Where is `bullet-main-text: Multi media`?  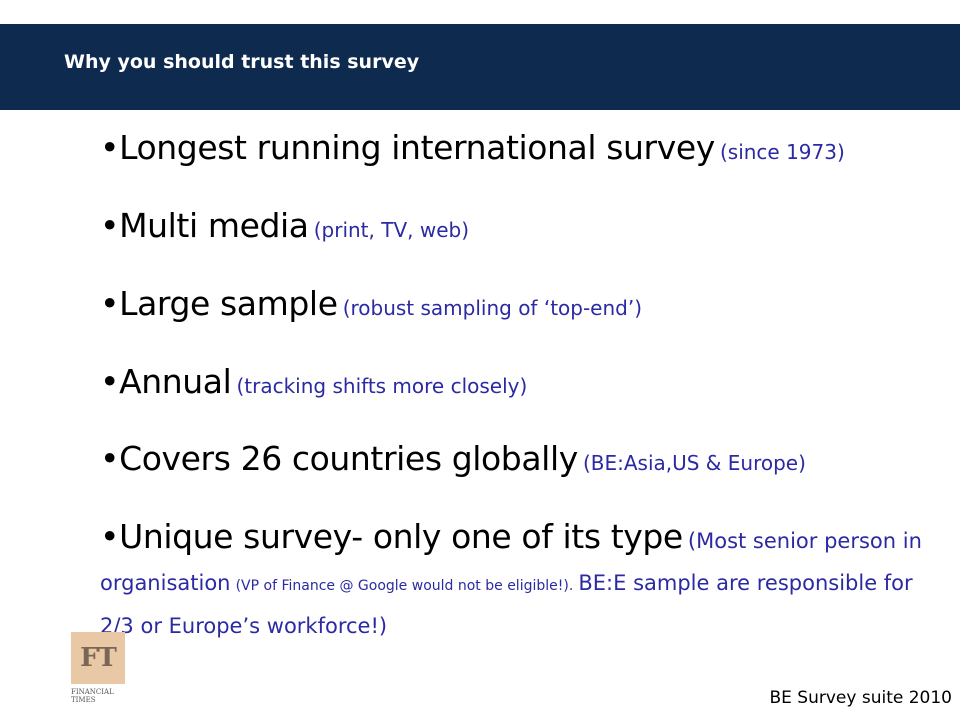 bullet-main-text: Multi media is located at coordinates (214, 225).